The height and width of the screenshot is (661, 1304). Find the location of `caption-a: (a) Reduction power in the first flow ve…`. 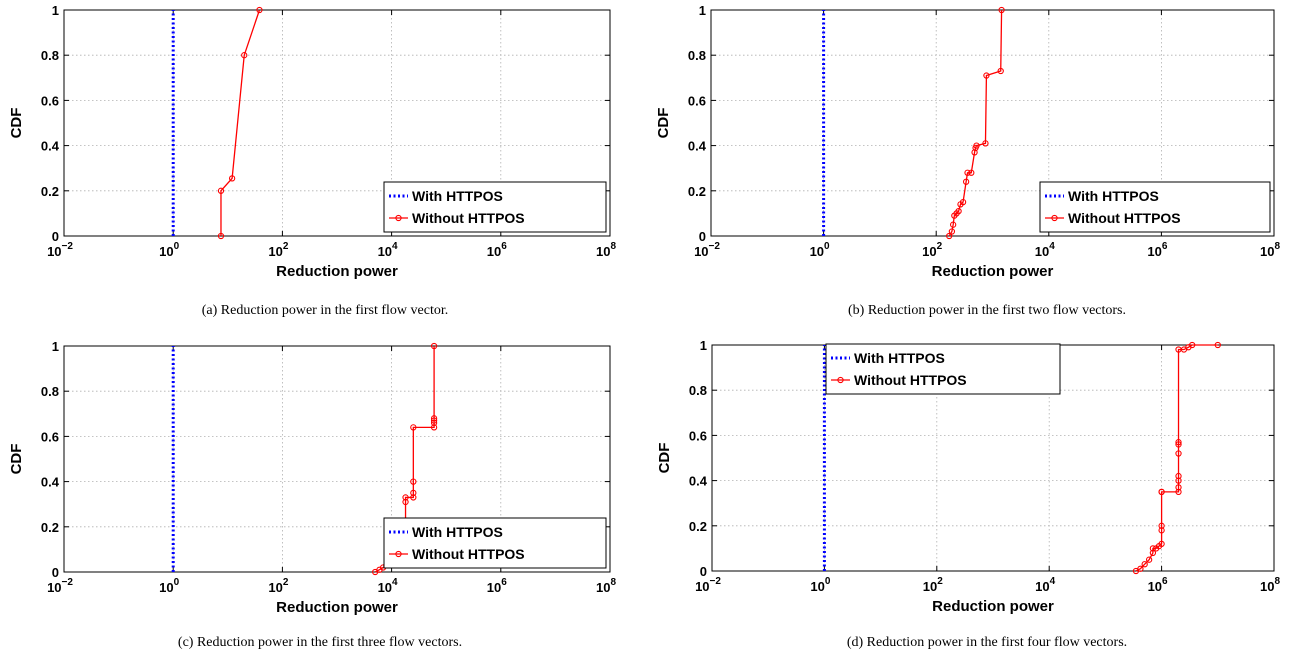

caption-a: (a) Reduction power in the first flow ve… is located at coordinates (325, 310).